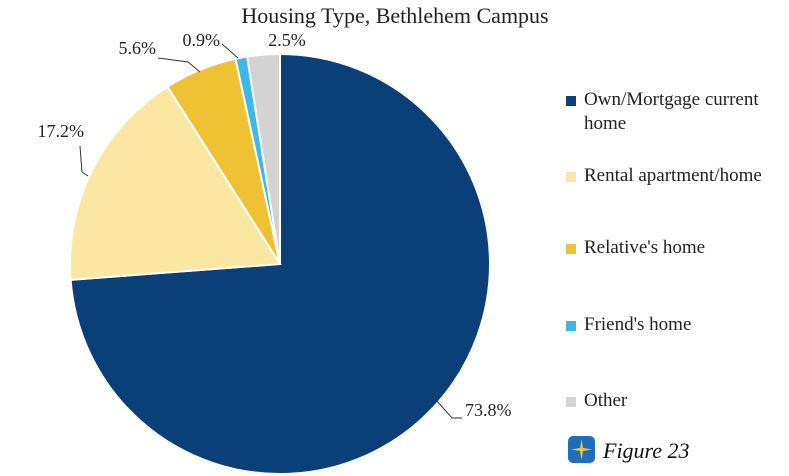 The width and height of the screenshot is (789, 476). I want to click on chart-title: Housing Type, Bethlehem Campus, so click(394, 15).